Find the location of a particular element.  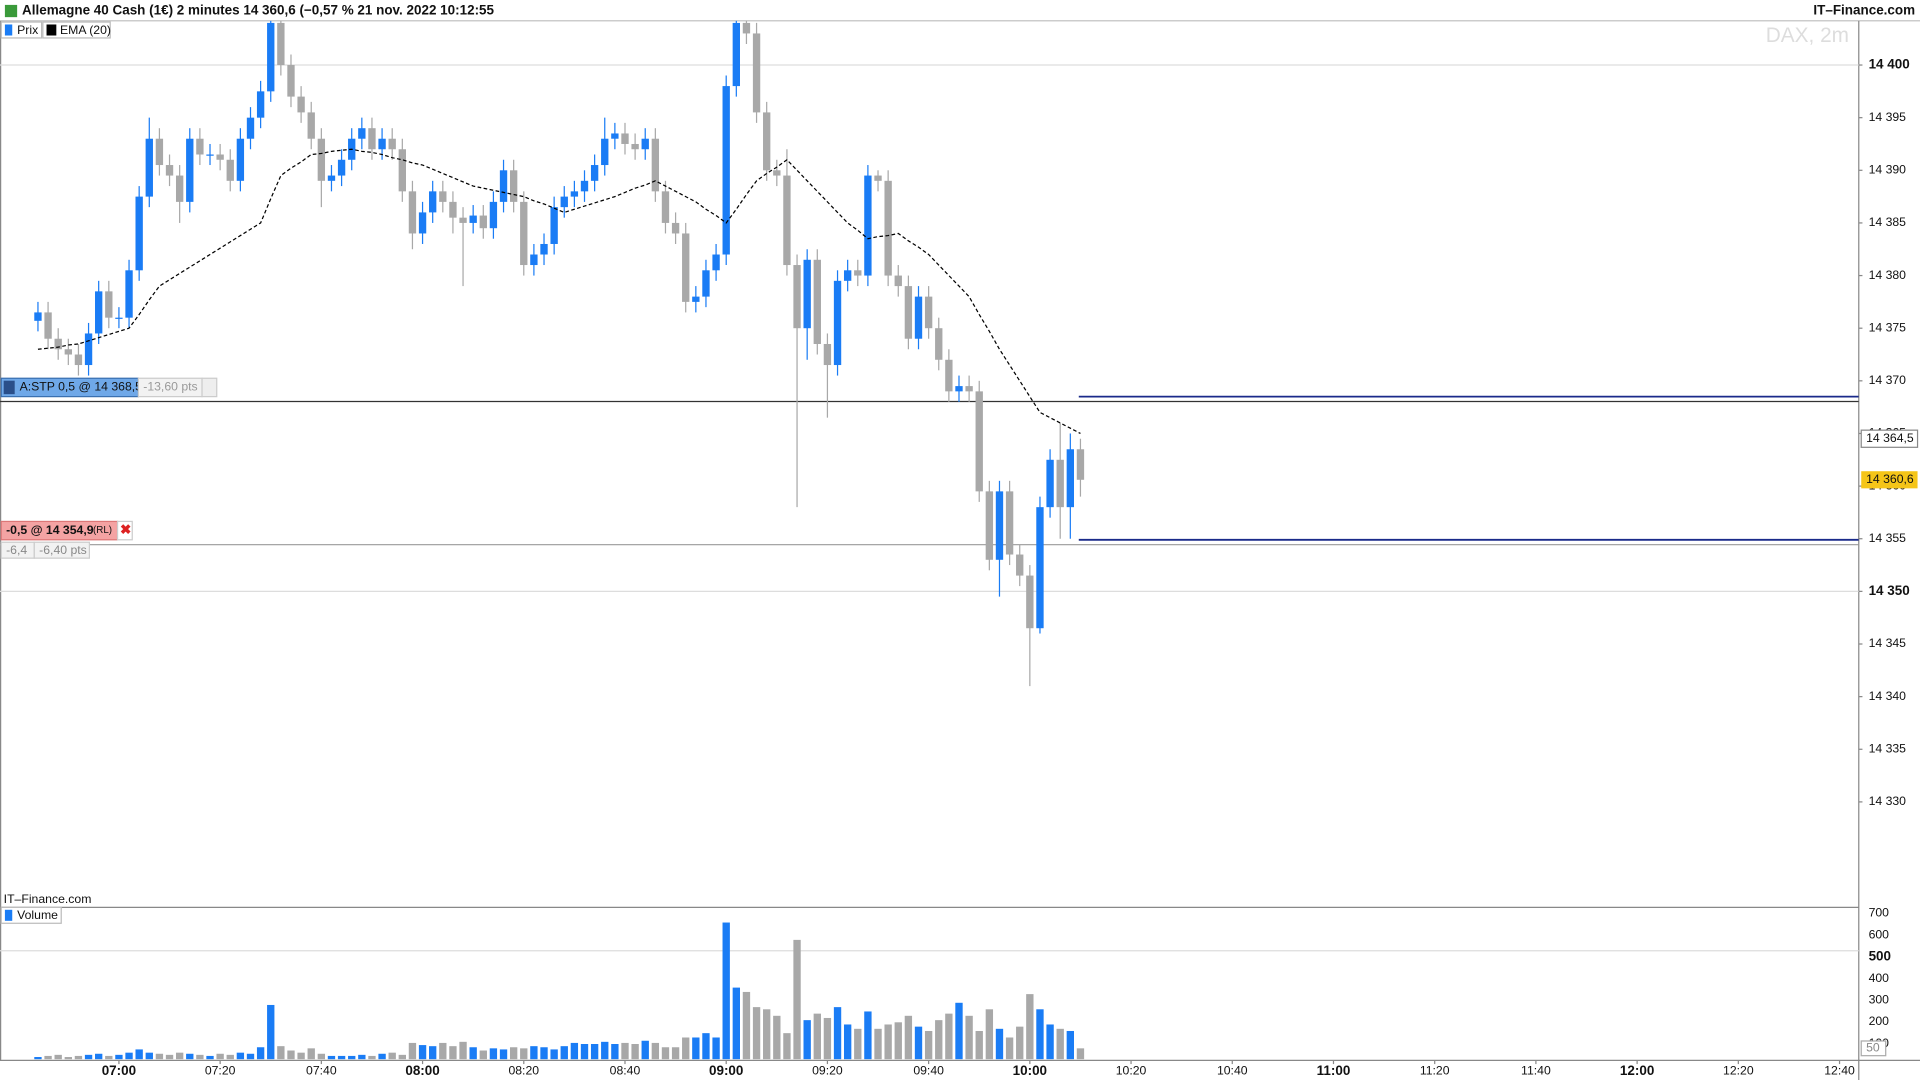

y-tick-label: 14 345 is located at coordinates (1888, 643).